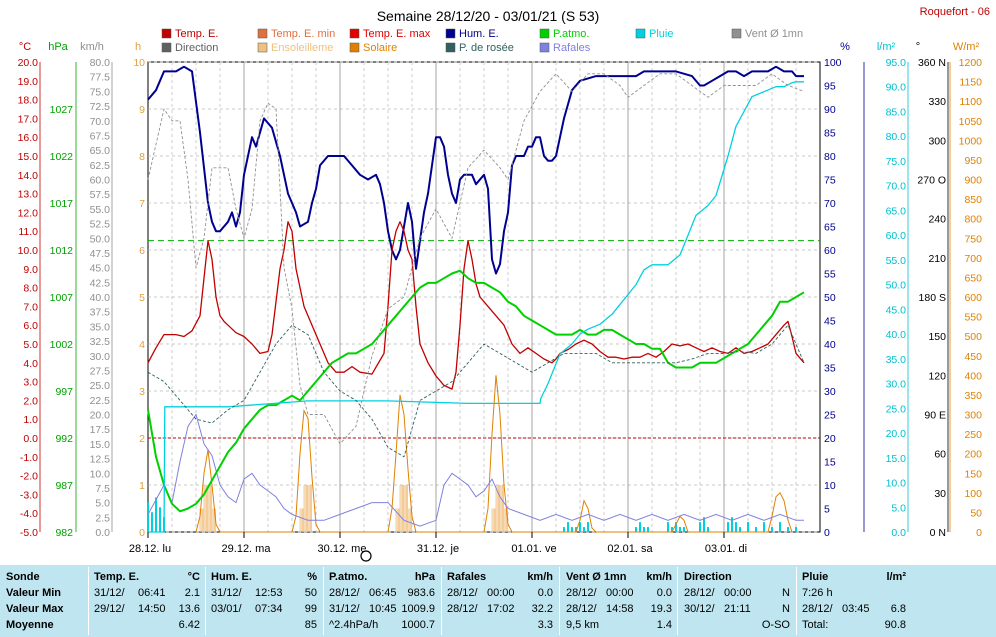  I want to click on axis-unit-temp: °C, so click(25, 47).